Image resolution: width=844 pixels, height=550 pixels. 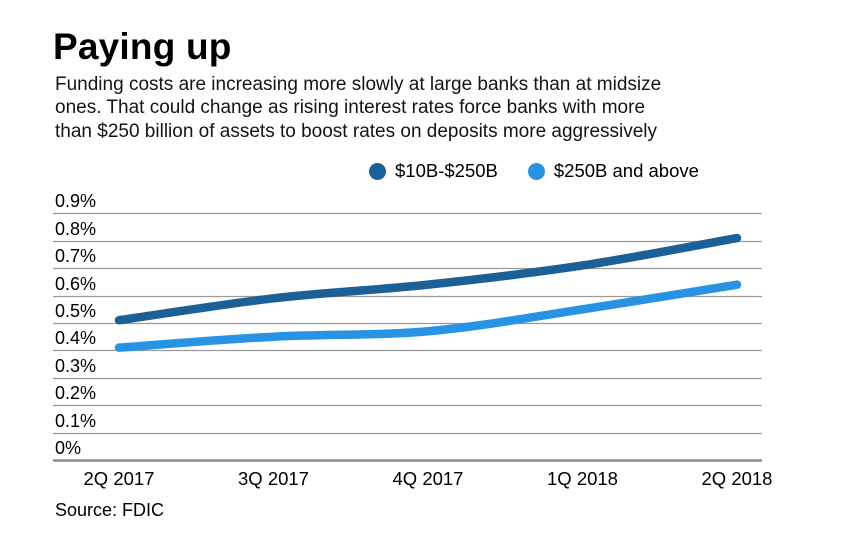 What do you see at coordinates (68, 447) in the screenshot?
I see `y-tick-label: 0%` at bounding box center [68, 447].